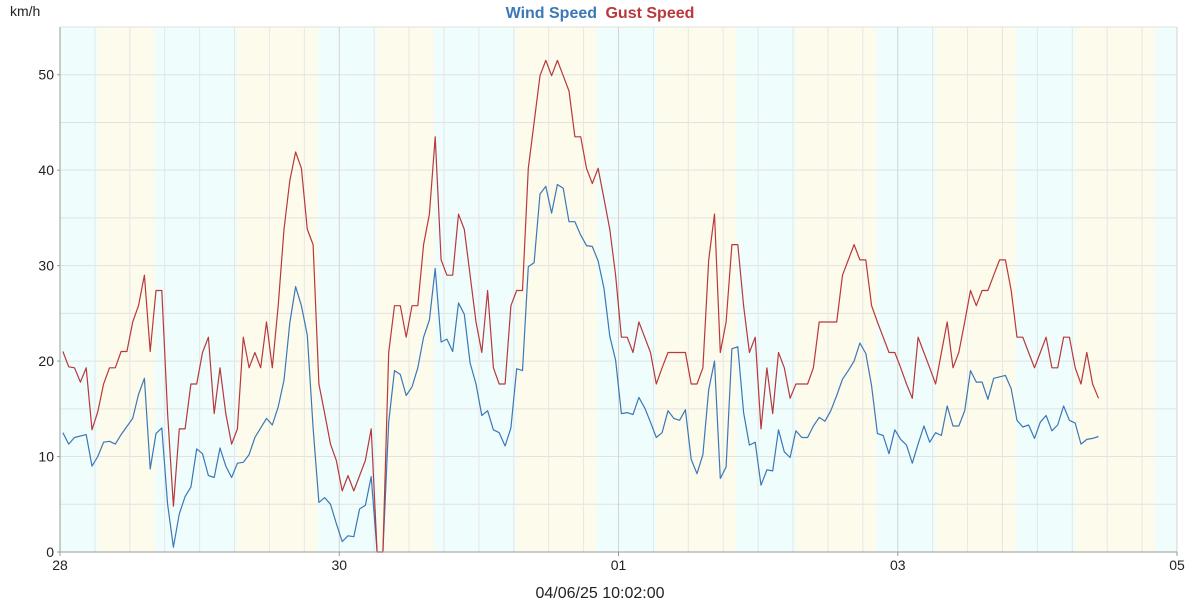 The width and height of the screenshot is (1200, 600). I want to click on x-tick-label-03: 03, so click(898, 565).